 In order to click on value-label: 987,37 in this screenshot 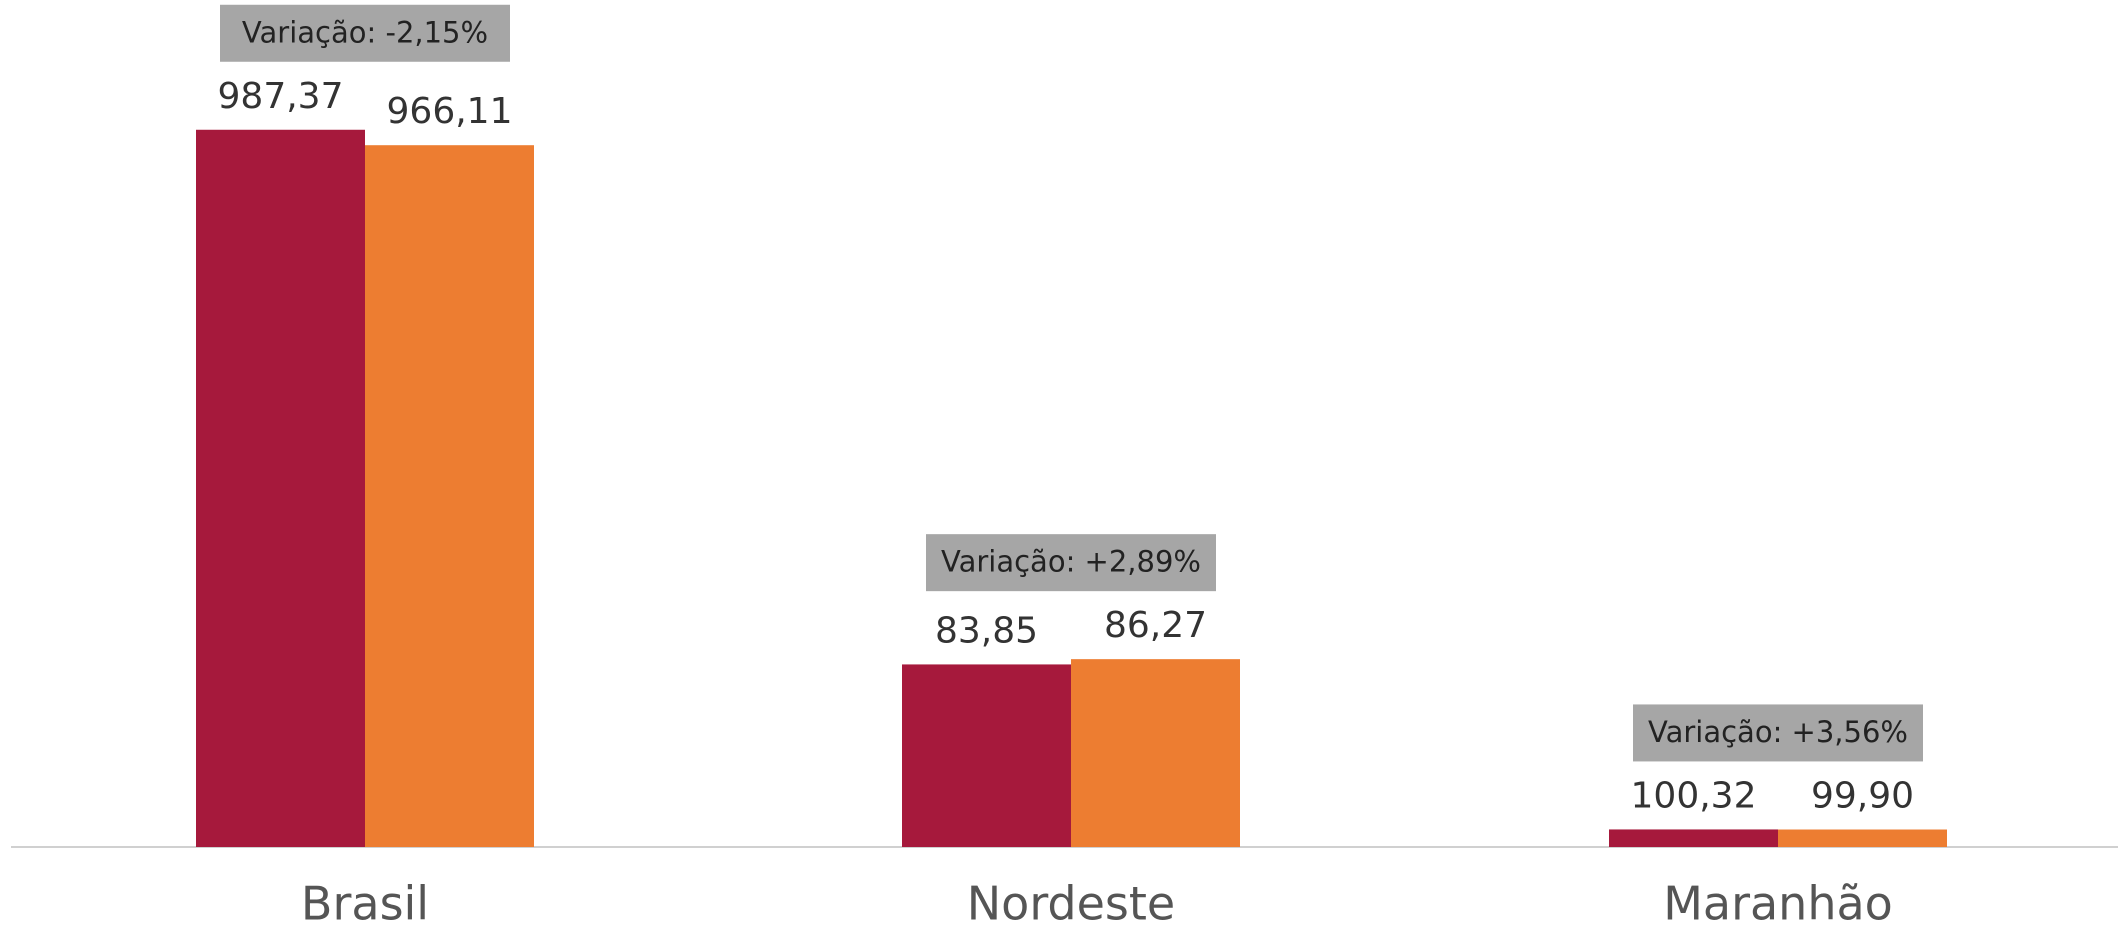, I will do `click(281, 96)`.